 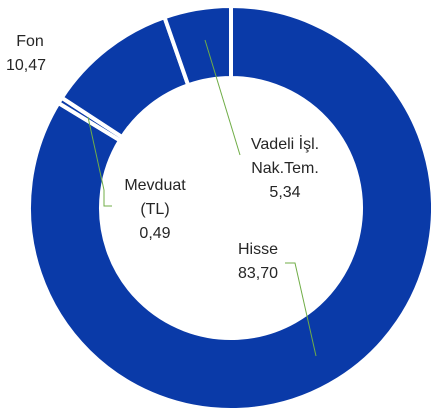 What do you see at coordinates (257, 249) in the screenshot?
I see `category-label: Hisse` at bounding box center [257, 249].